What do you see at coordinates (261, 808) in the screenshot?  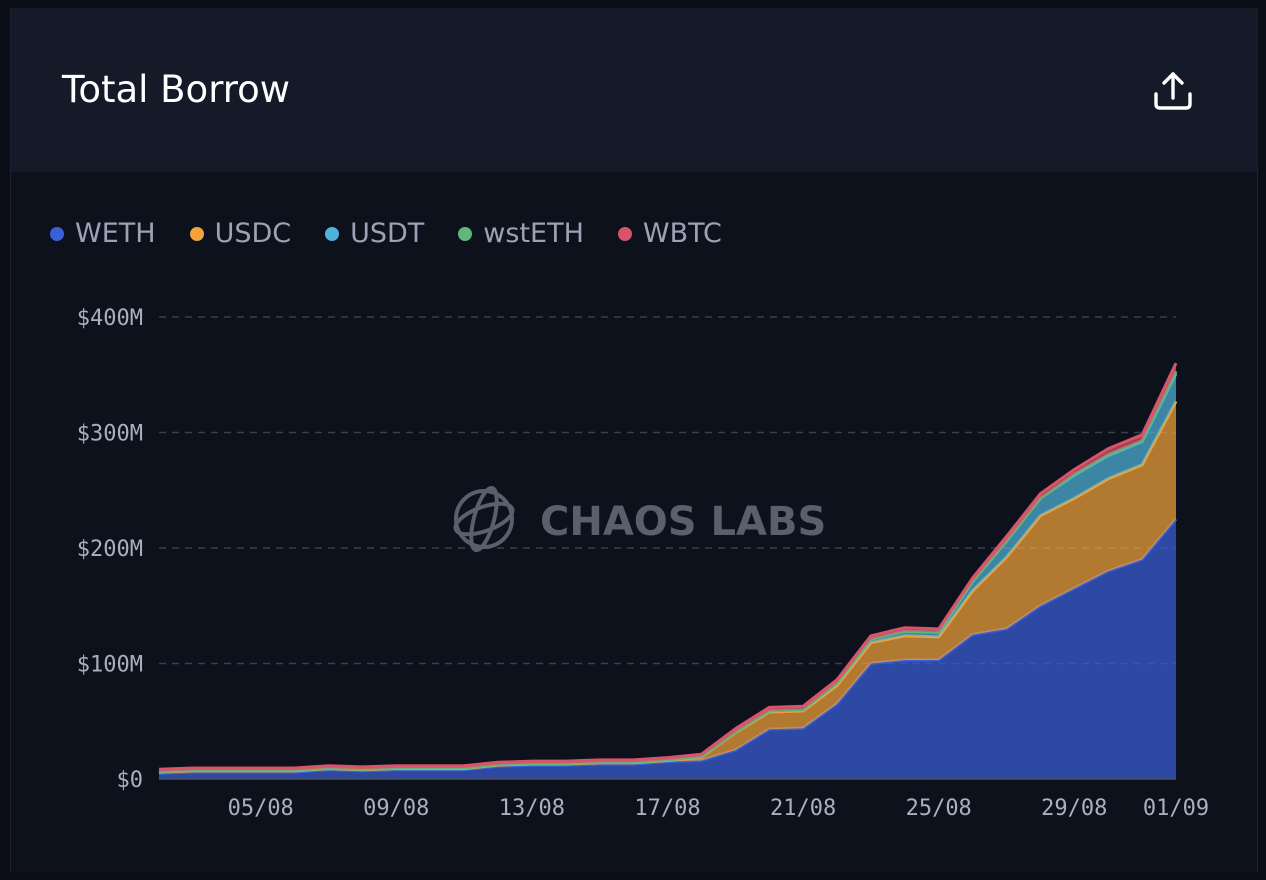 I see `x-tick-label: 05/08` at bounding box center [261, 808].